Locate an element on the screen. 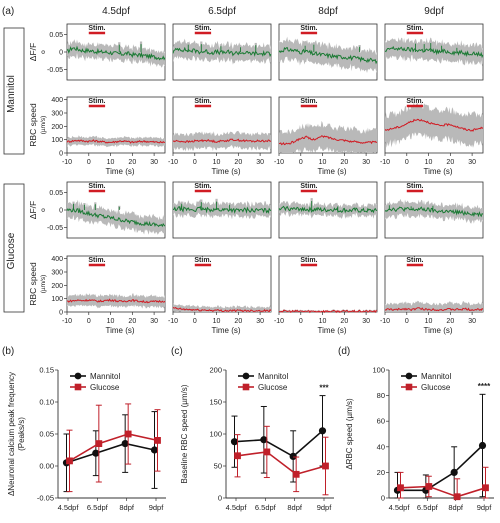  point-b-glucose-9dpf is located at coordinates (157, 440).